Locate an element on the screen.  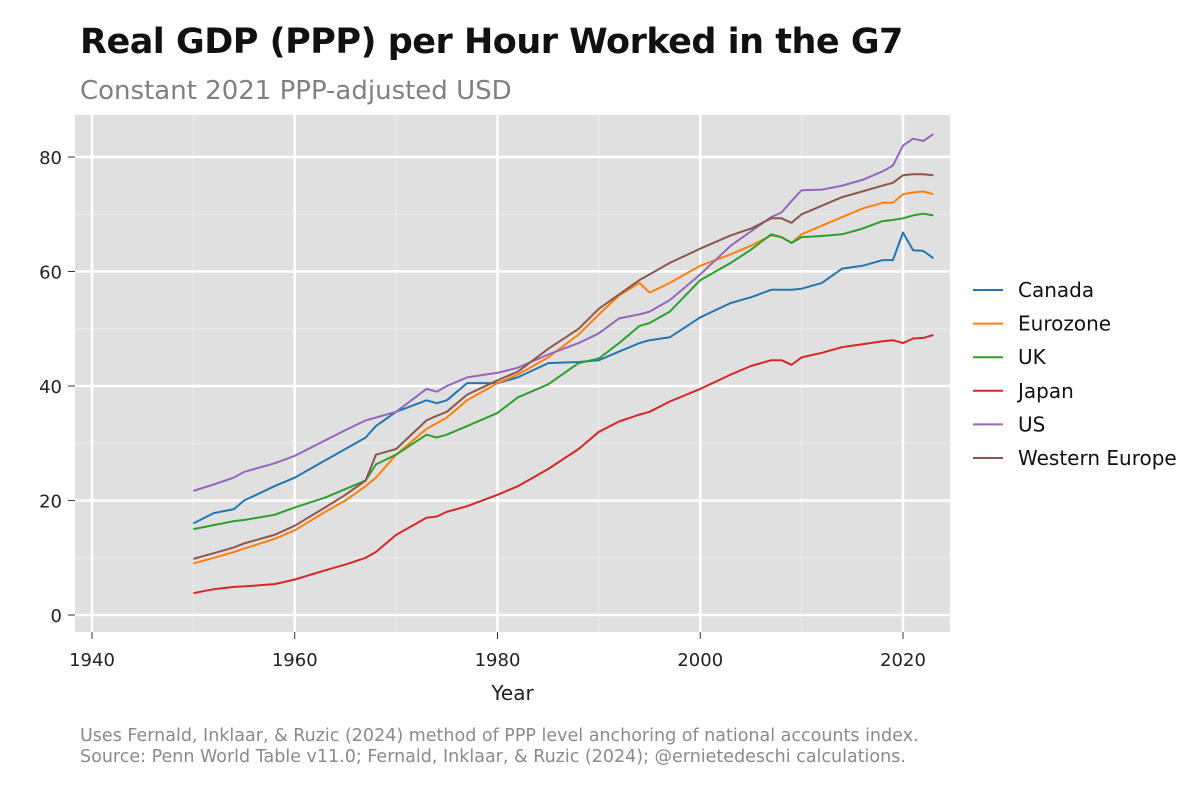
x-tick-label: 1960 is located at coordinates (295, 660).